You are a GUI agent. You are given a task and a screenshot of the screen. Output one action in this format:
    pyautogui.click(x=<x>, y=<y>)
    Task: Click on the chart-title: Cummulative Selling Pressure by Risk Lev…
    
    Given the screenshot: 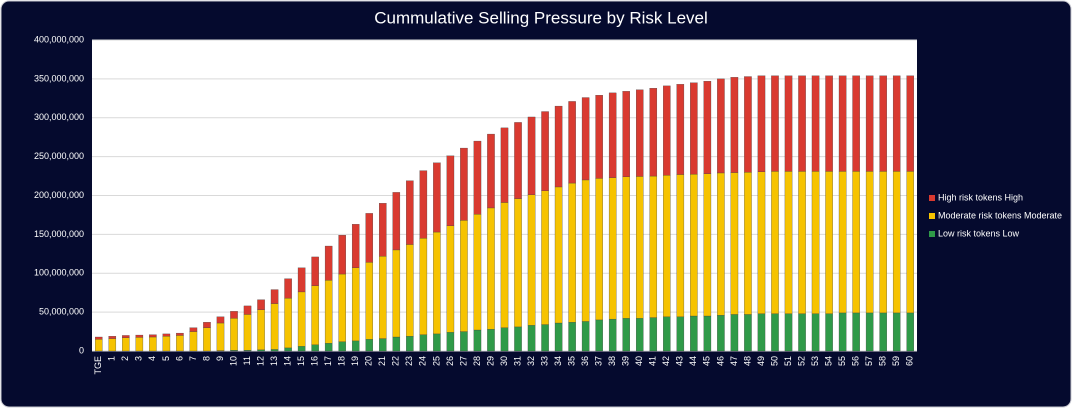 What is the action you would take?
    pyautogui.click(x=541, y=17)
    